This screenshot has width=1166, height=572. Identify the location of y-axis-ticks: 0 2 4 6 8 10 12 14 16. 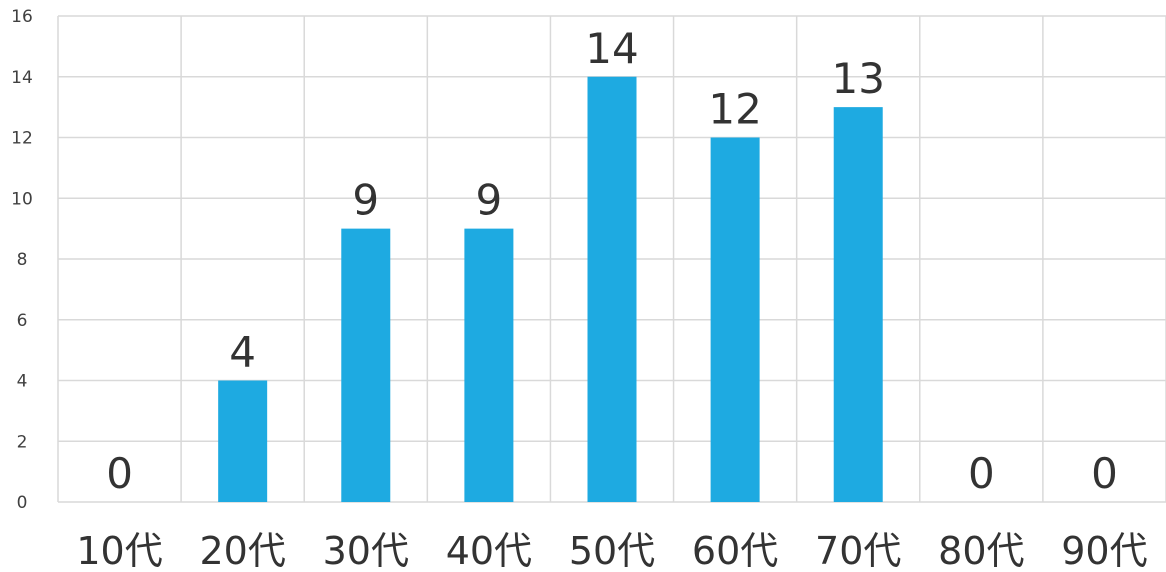
(22, 260).